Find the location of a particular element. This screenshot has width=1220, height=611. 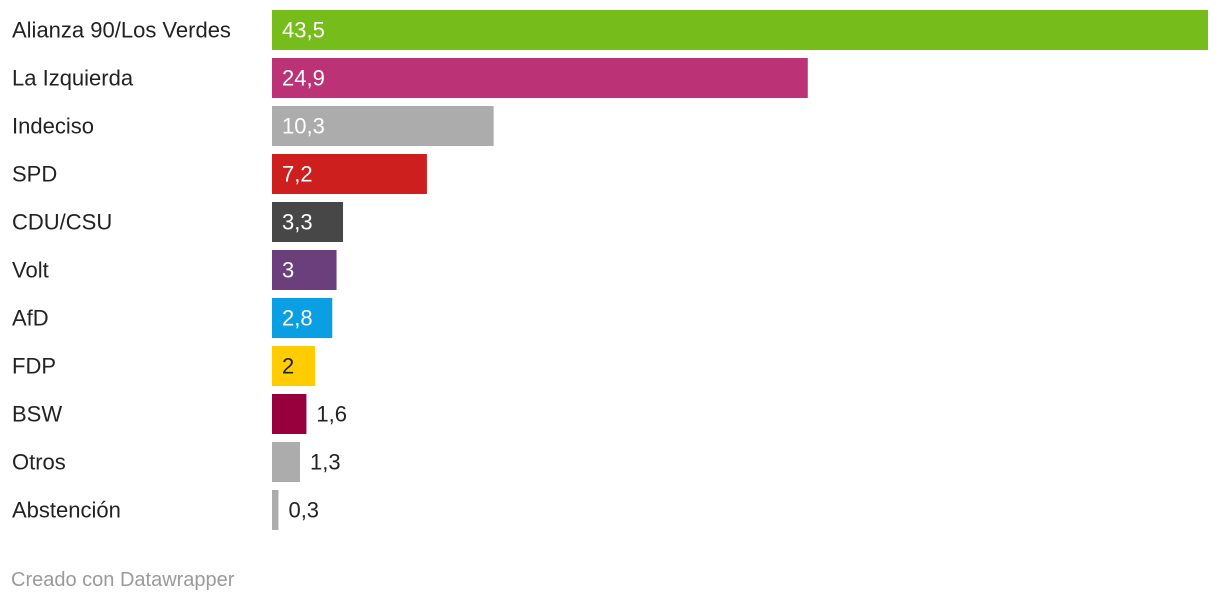

bar-row: Abstención 0,3 is located at coordinates (165, 510).